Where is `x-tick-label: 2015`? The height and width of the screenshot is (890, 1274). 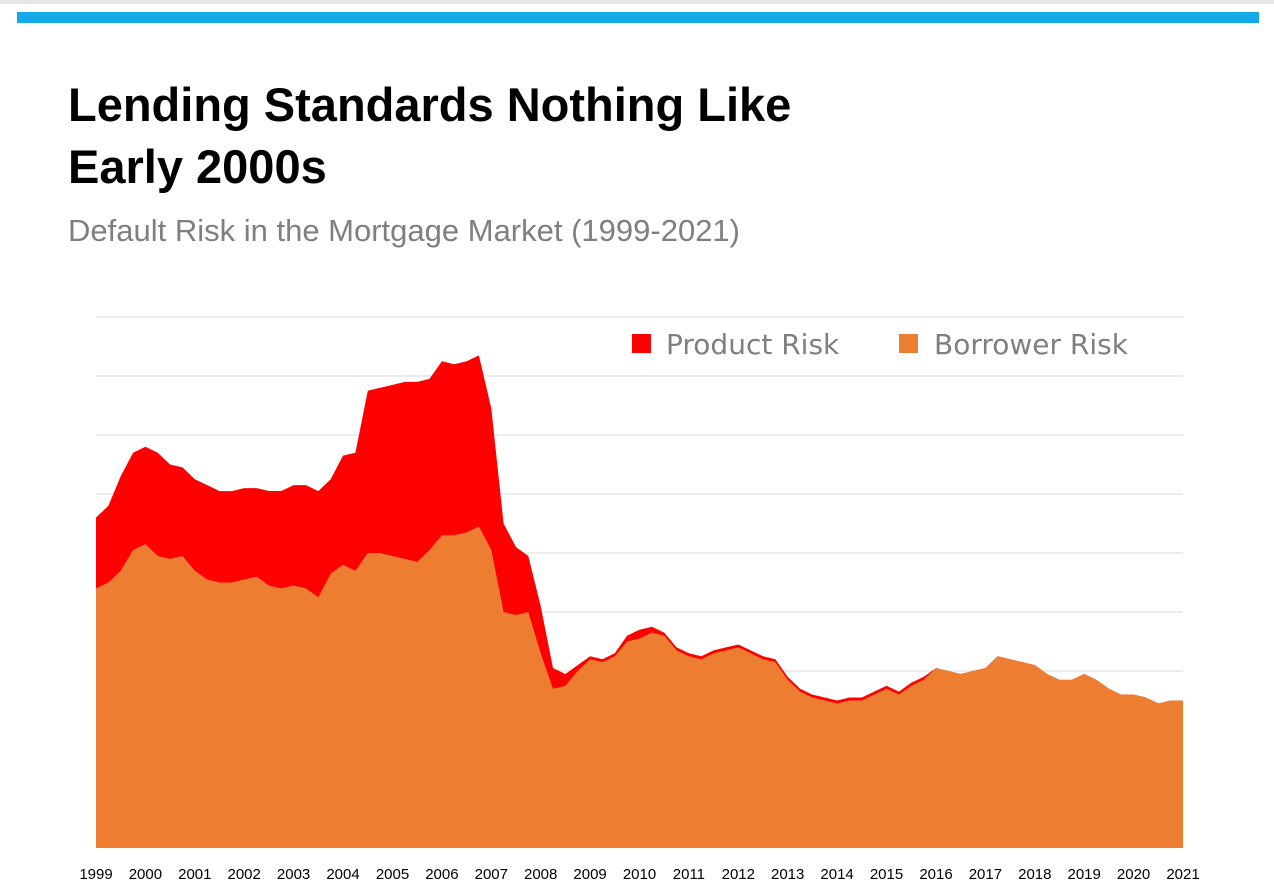 x-tick-label: 2015 is located at coordinates (886, 874).